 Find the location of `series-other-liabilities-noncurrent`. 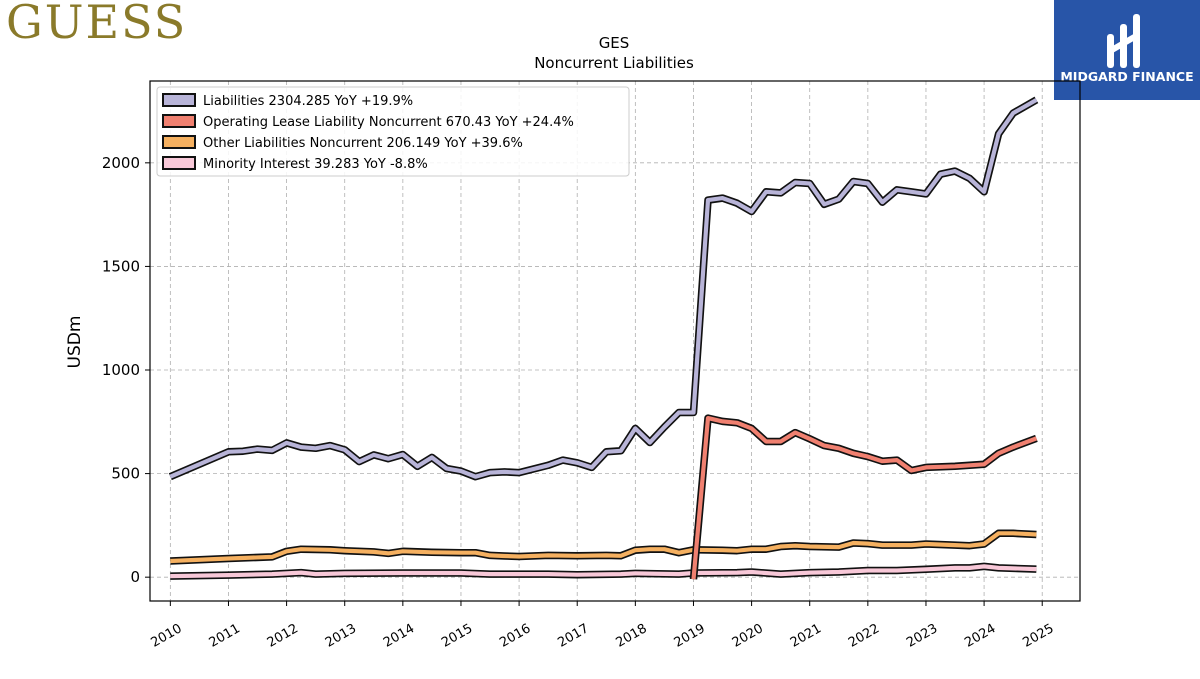

series-other-liabilities-noncurrent is located at coordinates (603, 547).